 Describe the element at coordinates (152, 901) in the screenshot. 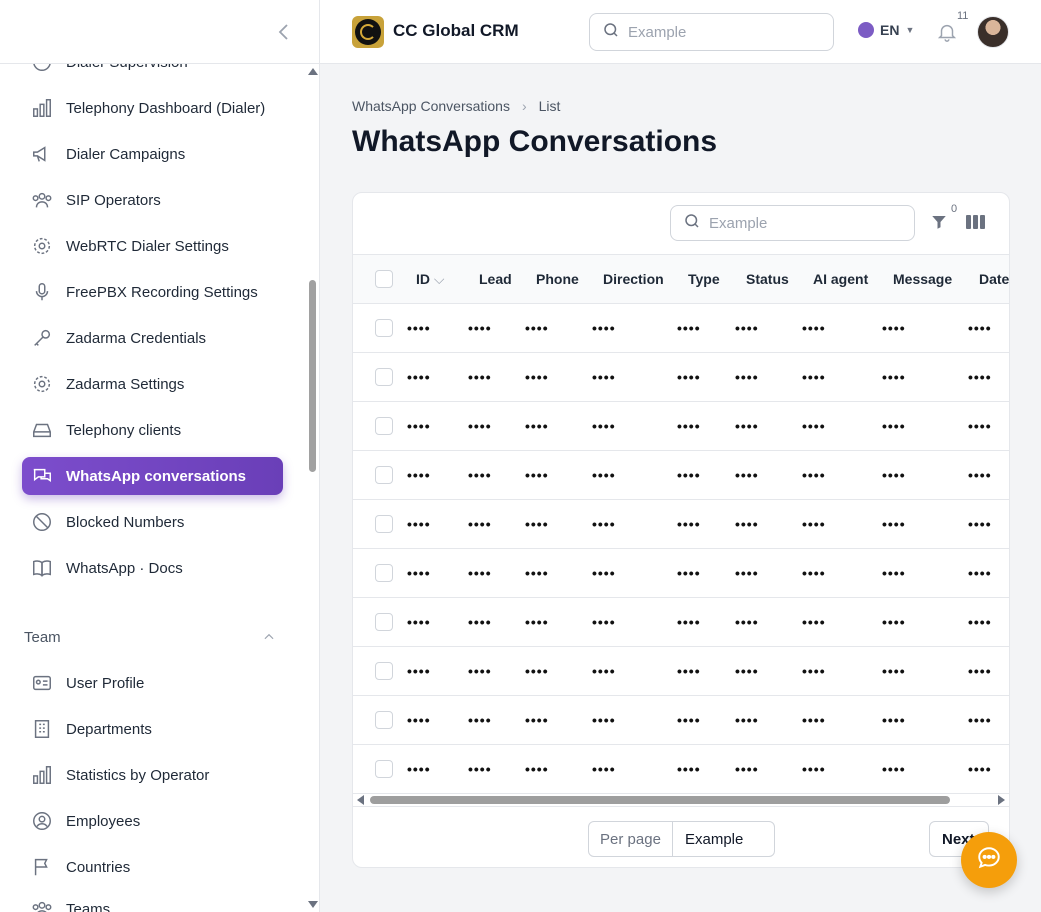

I see `sidebar-item-teams: Teams` at that location.